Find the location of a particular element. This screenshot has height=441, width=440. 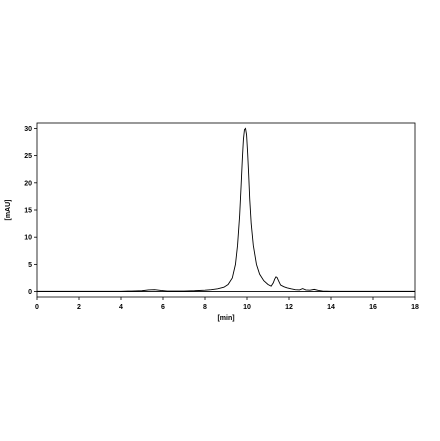

x-tick-label: 8 is located at coordinates (205, 307).